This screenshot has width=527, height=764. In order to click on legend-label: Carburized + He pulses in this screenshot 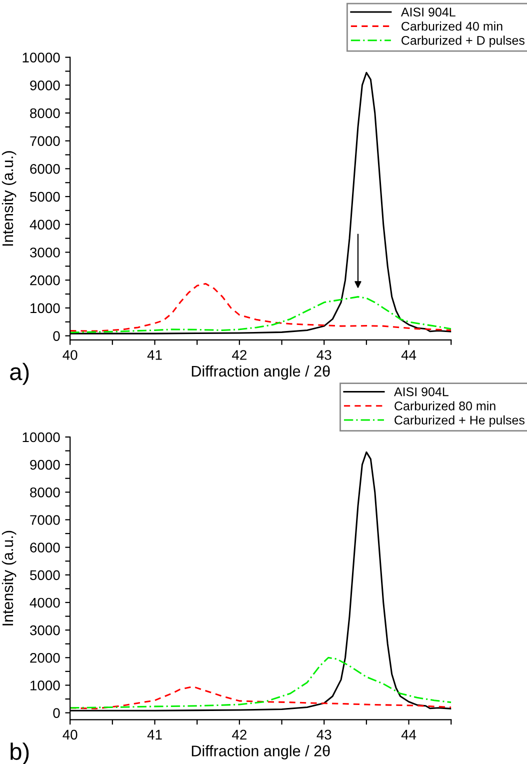, I will do `click(459, 421)`.